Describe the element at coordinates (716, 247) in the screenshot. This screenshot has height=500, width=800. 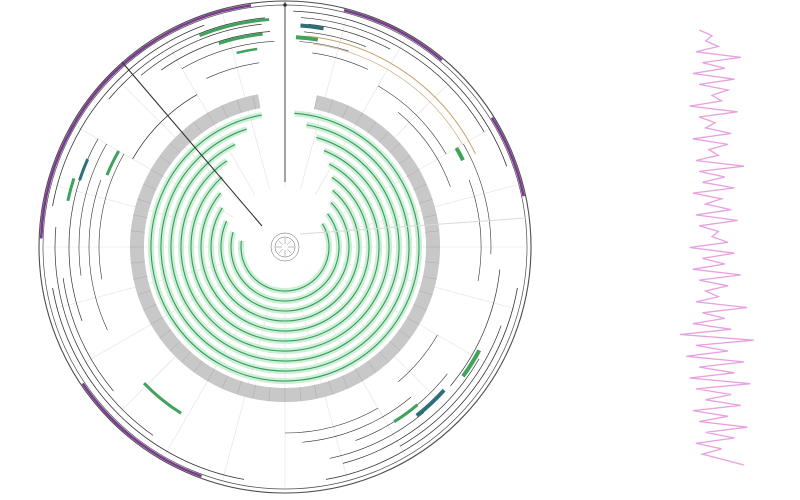
I see `zigzag-series-line` at that location.